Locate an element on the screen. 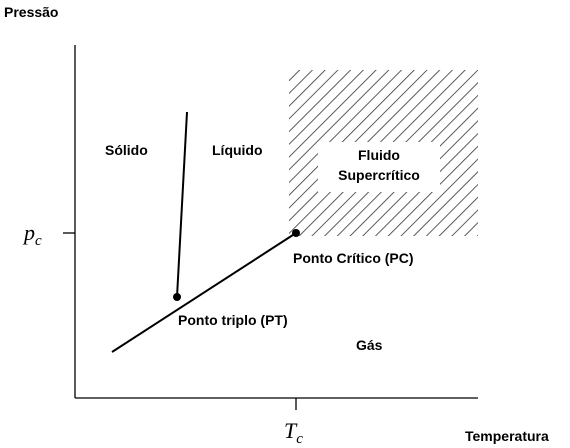 This screenshot has height=448, width=570. pc-label: pc is located at coordinates (32, 234).